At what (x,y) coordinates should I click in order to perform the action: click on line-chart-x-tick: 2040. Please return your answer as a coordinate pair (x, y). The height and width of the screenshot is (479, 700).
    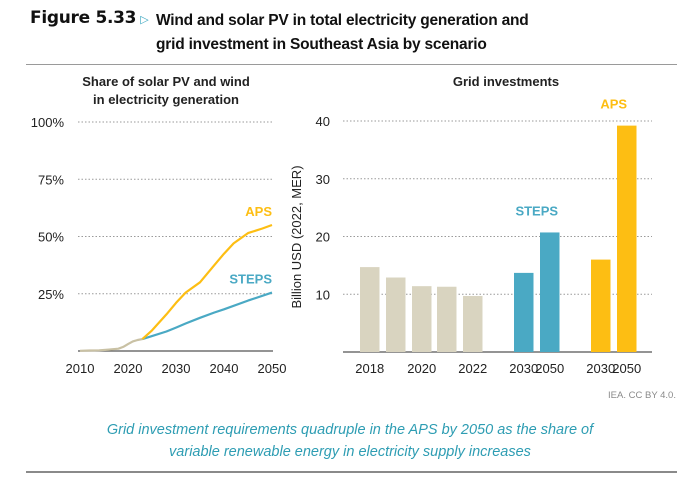
    Looking at the image, I should click on (224, 368).